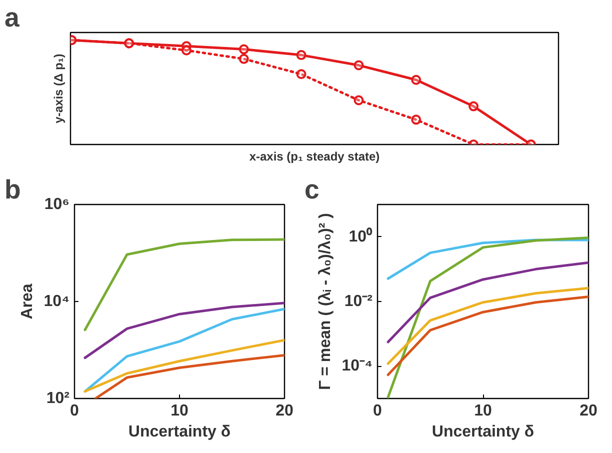 Image resolution: width=612 pixels, height=453 pixels. What do you see at coordinates (314, 157) in the screenshot?
I see `x-axis-title: x-axis (p₁ steady state)` at bounding box center [314, 157].